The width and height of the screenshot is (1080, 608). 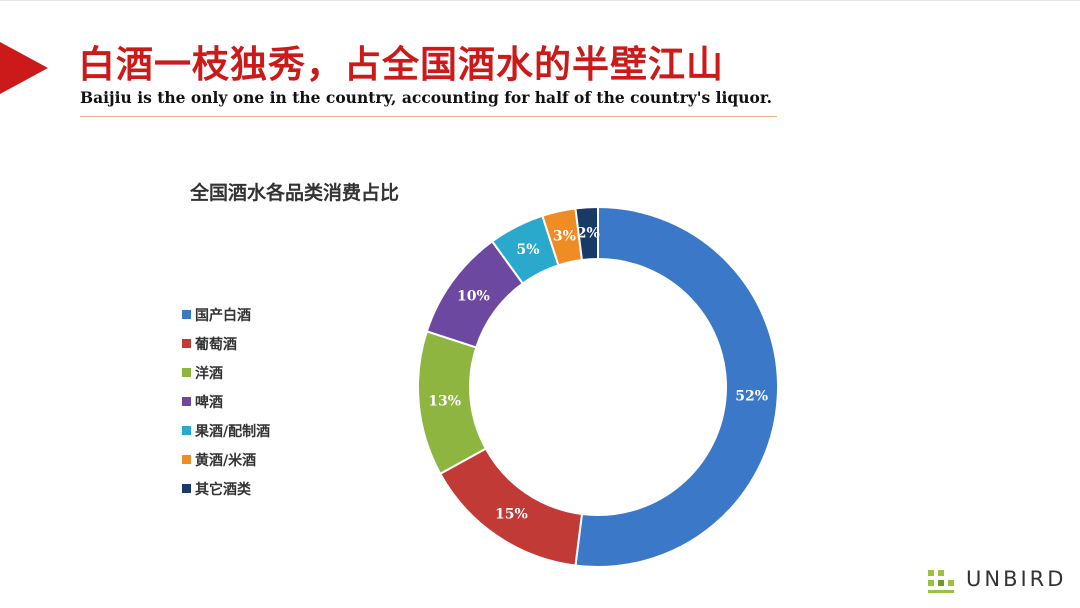 I want to click on legend-item: 其它酒类, so click(x=226, y=488).